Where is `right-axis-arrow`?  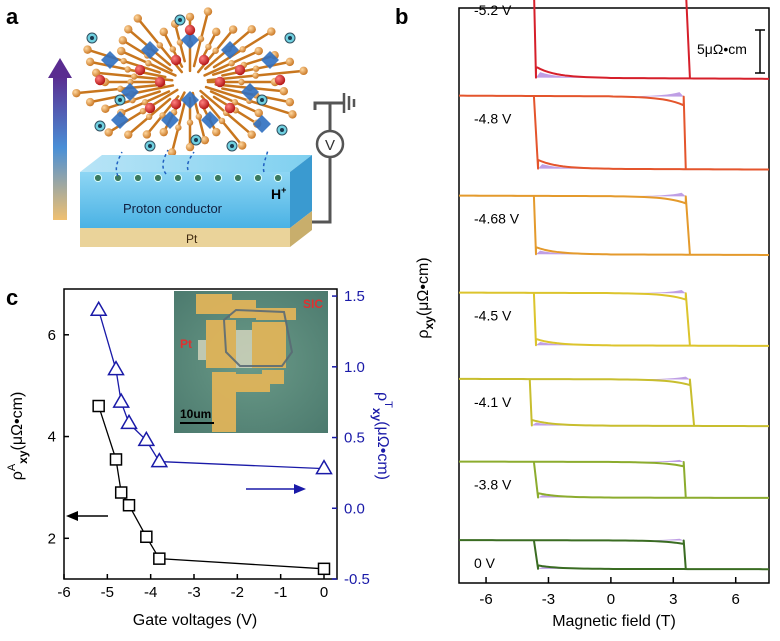 right-axis-arrow is located at coordinates (276, 489).